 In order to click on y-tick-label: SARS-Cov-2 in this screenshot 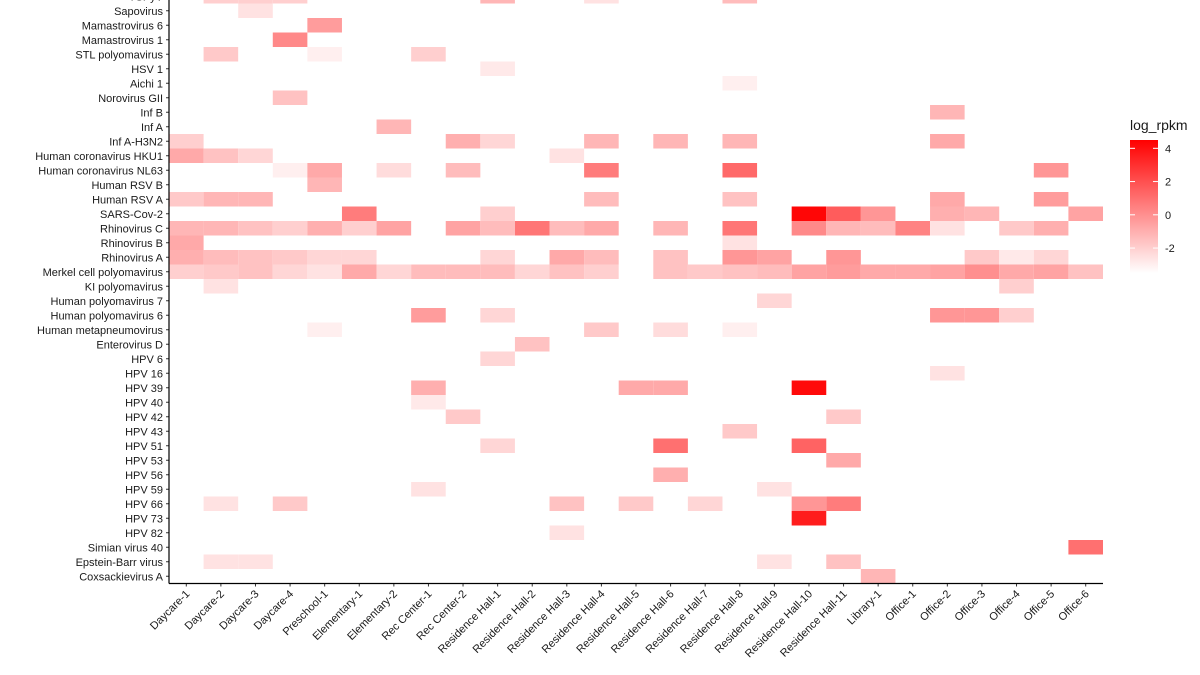, I will do `click(131, 215)`.